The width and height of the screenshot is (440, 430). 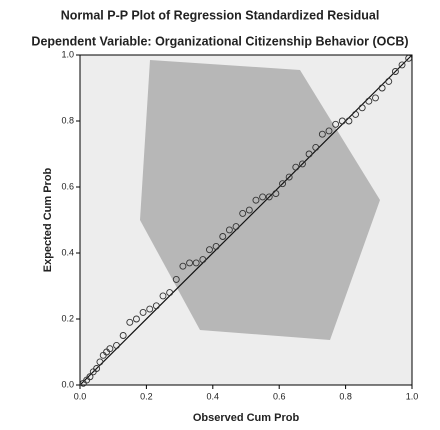 What do you see at coordinates (67, 384) in the screenshot?
I see `y-tick-label: 0.0` at bounding box center [67, 384].